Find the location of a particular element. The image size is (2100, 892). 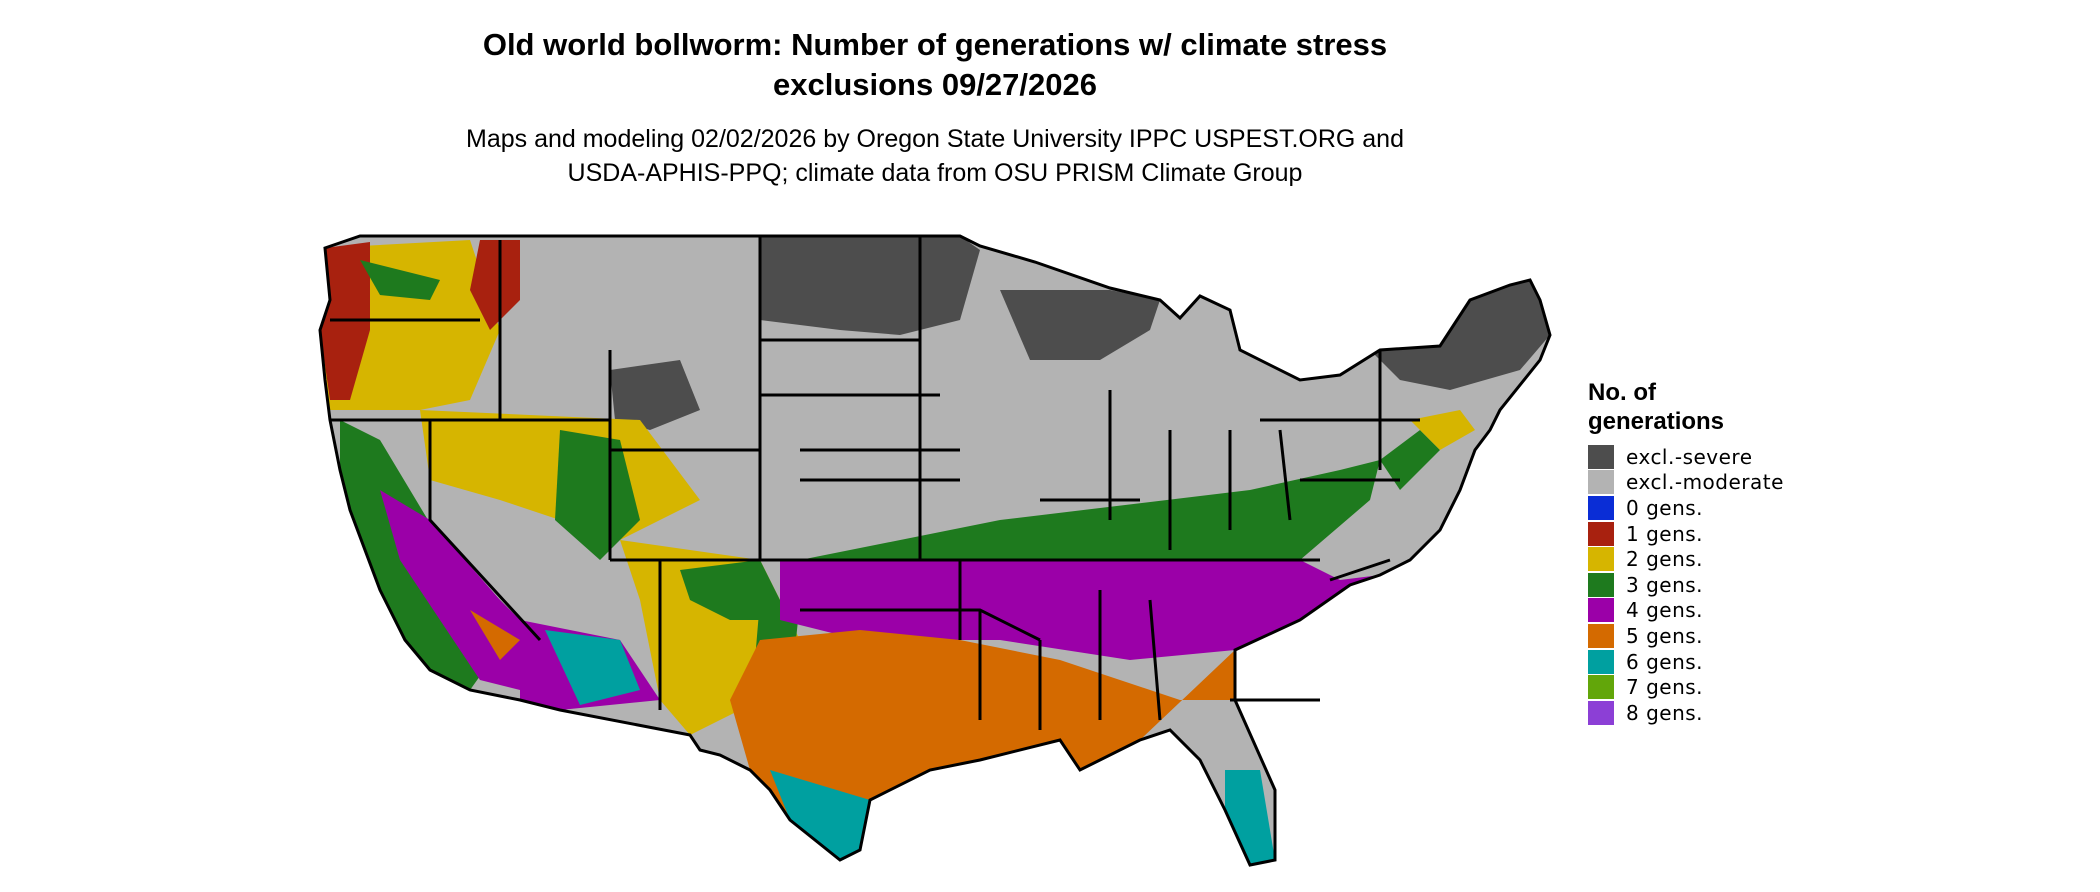

legend-label: excl.-moderate is located at coordinates (1705, 482).